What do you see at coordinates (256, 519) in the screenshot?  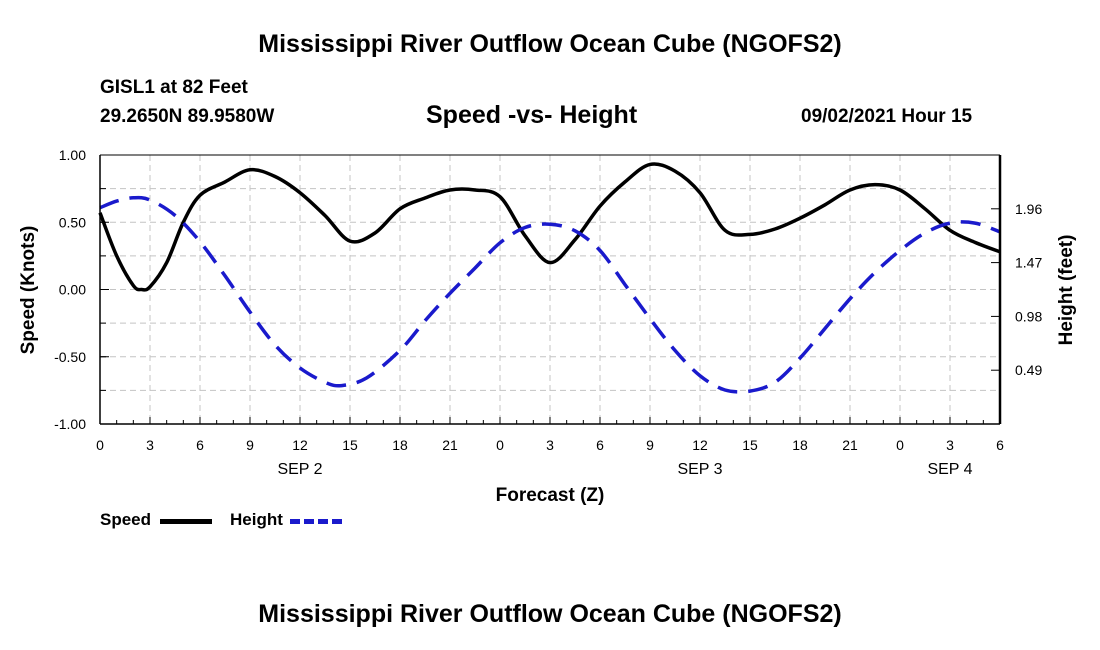 I see `legend-height-label: Height` at bounding box center [256, 519].